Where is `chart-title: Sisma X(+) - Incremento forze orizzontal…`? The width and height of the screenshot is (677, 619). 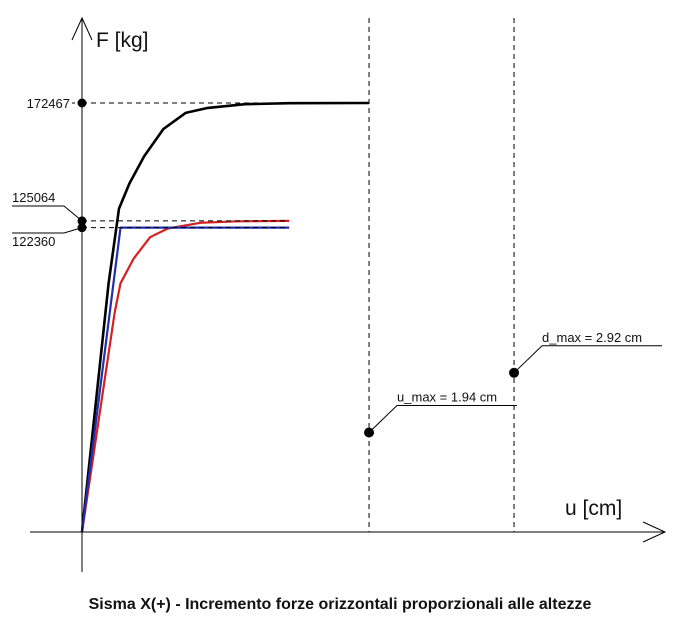
chart-title: Sisma X(+) - Incremento forze orizzontal… is located at coordinates (340, 604).